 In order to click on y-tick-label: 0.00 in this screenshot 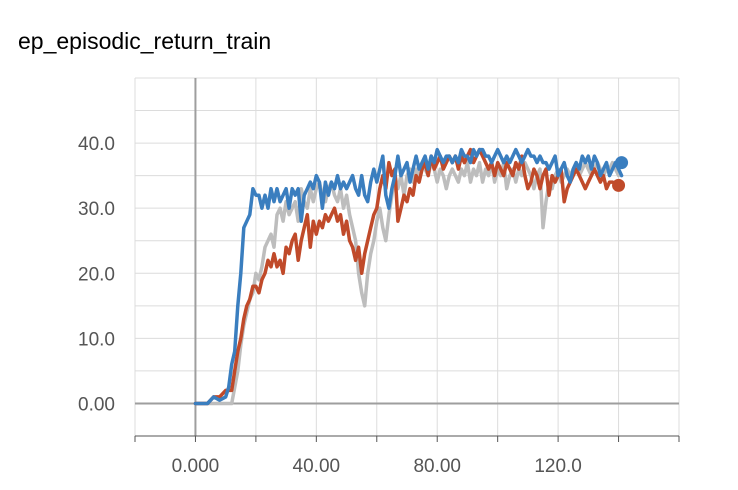, I will do `click(96, 404)`.